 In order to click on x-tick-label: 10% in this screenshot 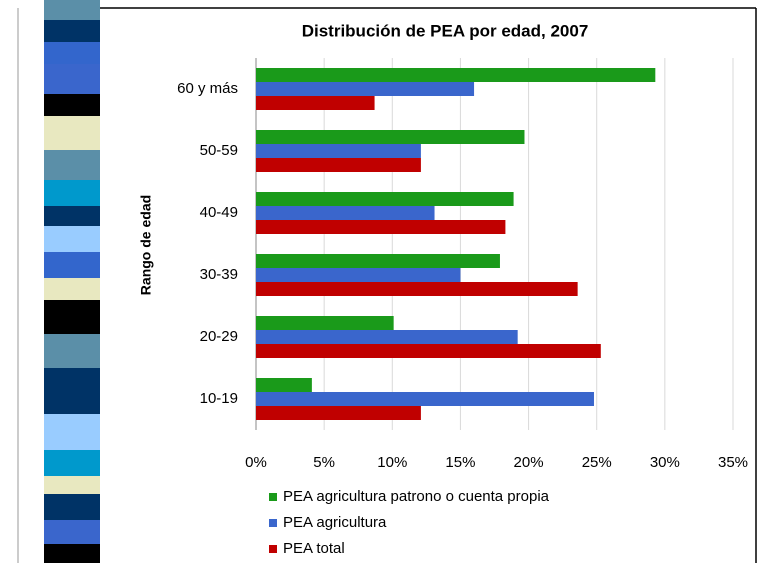, I will do `click(392, 462)`.